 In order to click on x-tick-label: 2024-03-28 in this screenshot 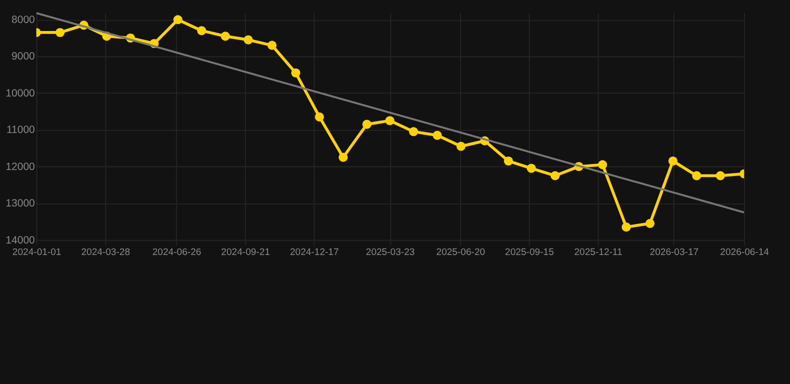, I will do `click(105, 252)`.